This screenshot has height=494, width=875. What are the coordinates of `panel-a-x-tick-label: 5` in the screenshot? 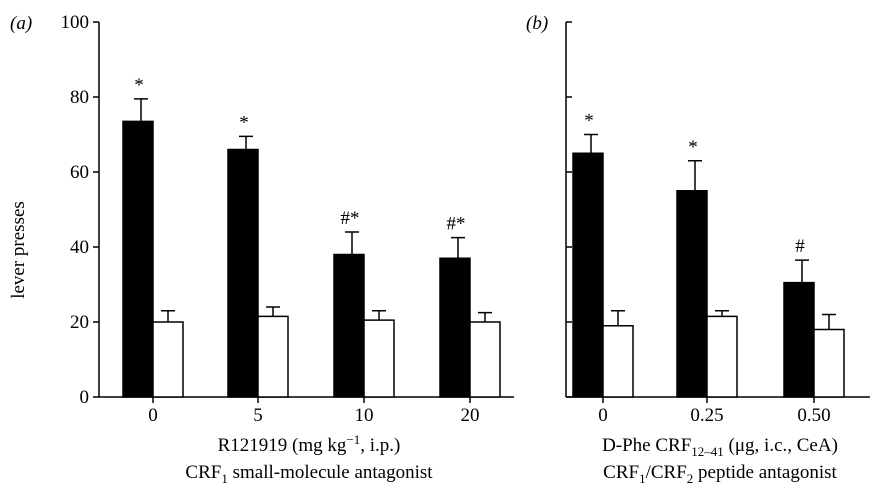 It's located at (258, 415).